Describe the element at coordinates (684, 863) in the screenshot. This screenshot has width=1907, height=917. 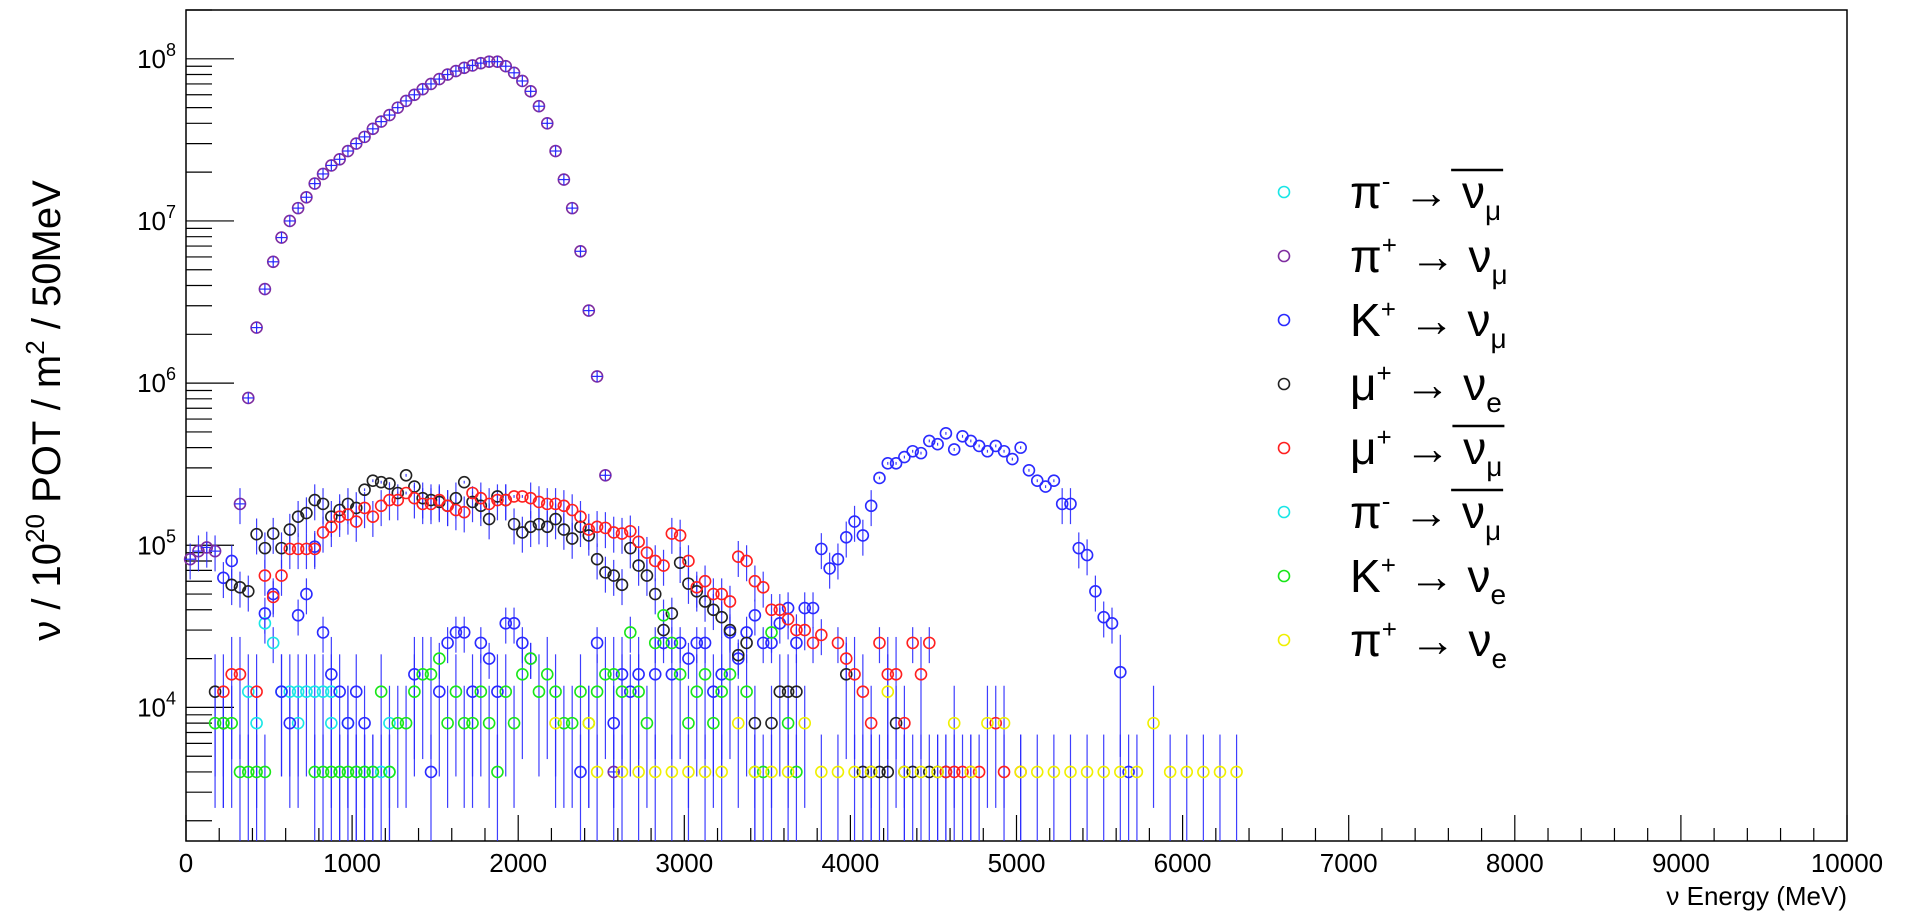
I see `x-tick-label: 3000` at that location.